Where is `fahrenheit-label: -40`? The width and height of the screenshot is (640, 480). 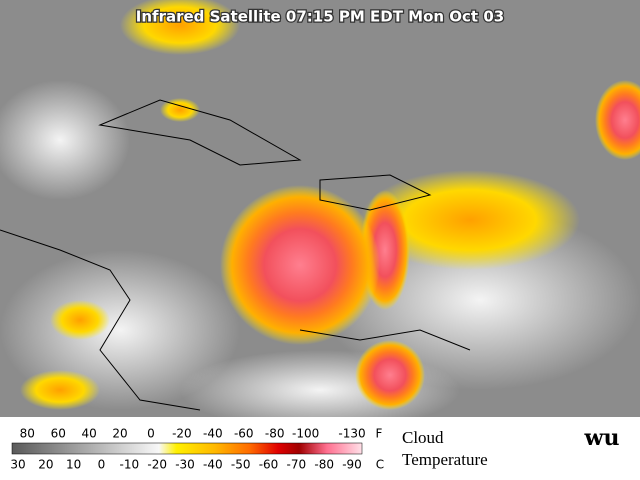 fahrenheit-label: -40 is located at coordinates (213, 434).